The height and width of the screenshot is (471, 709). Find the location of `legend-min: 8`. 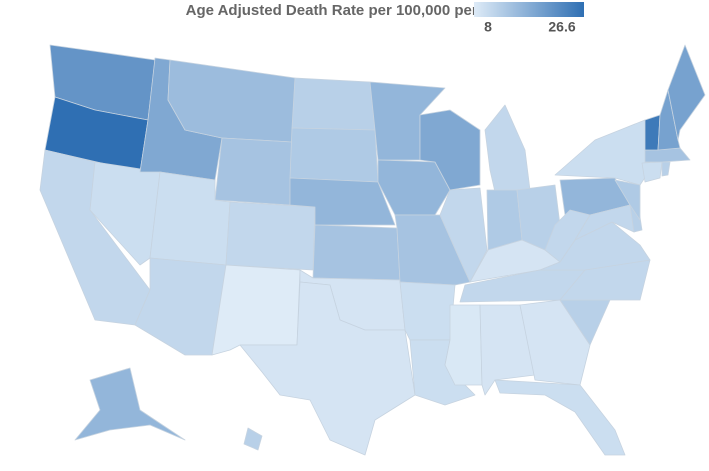

legend-min: 8 is located at coordinates (488, 27).